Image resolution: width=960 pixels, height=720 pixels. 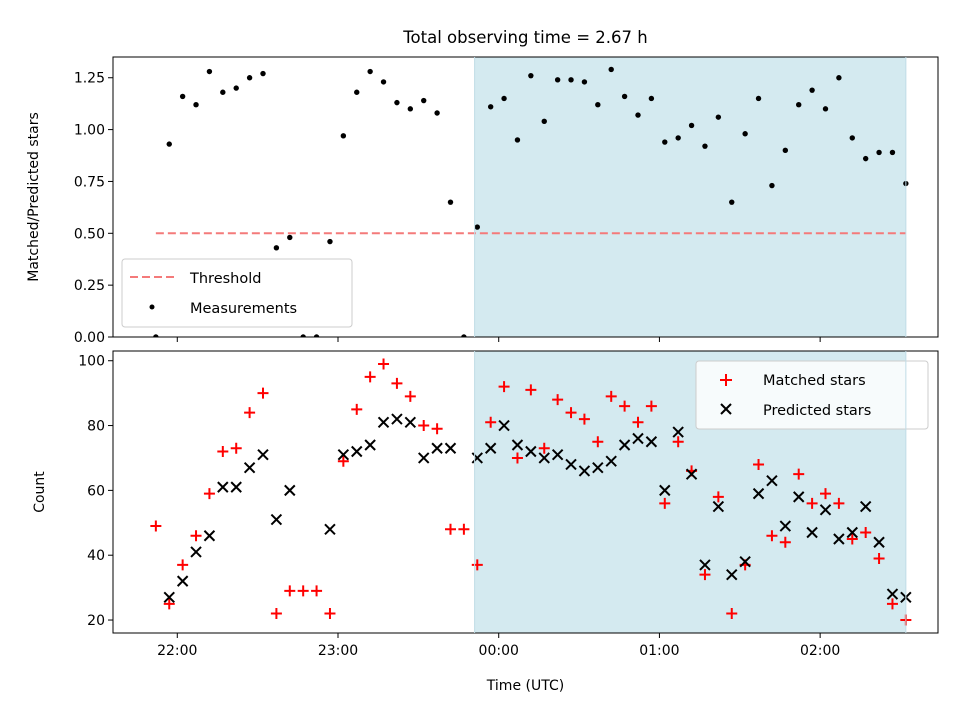 I want to click on bottom-legend-box, so click(x=812, y=395).